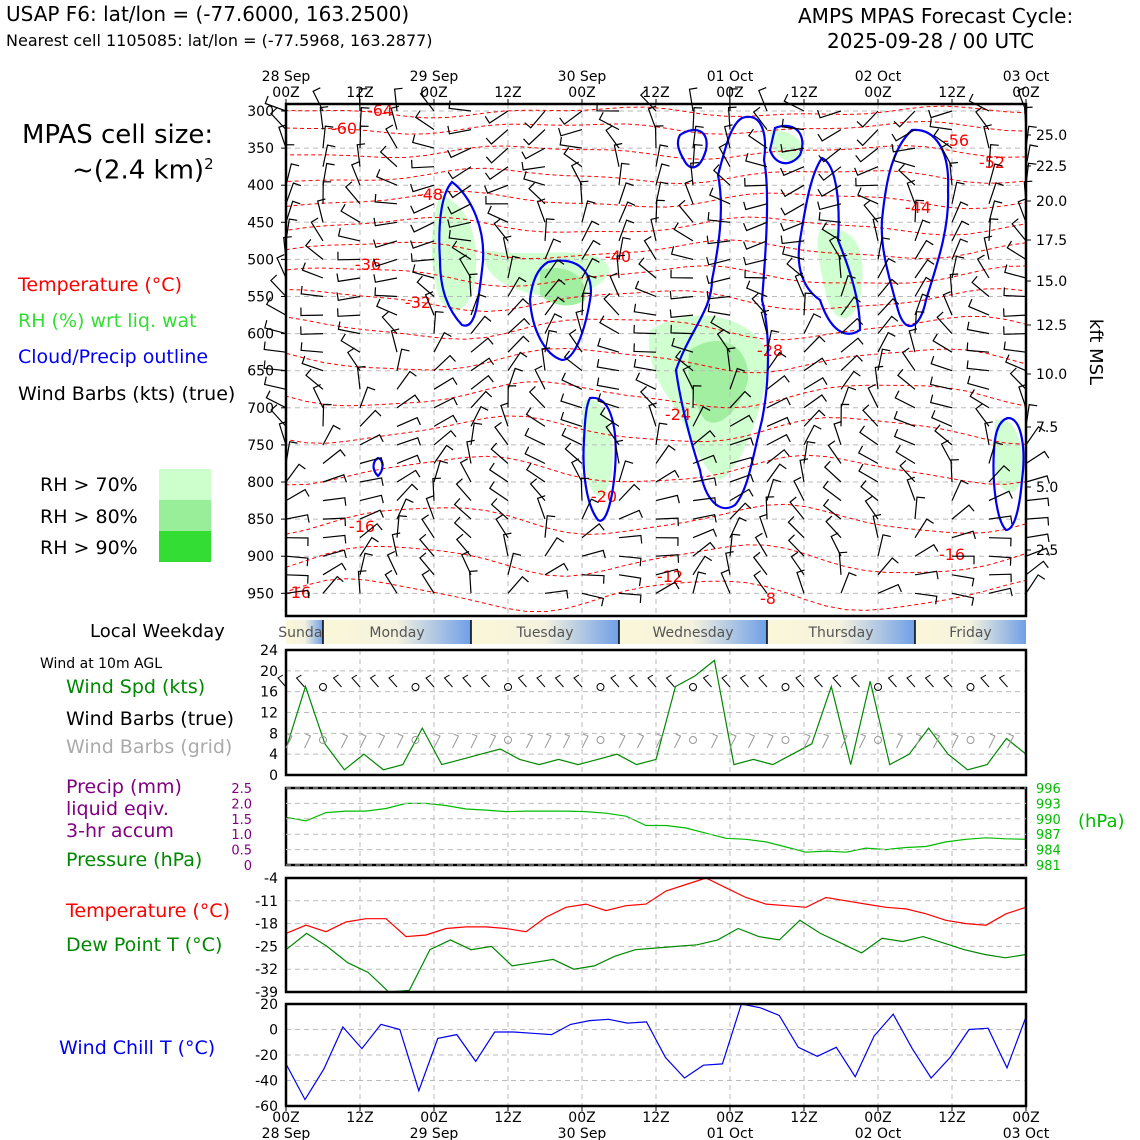 The image size is (1140, 1140). What do you see at coordinates (241, 789) in the screenshot?
I see `precip-tick-label: 2.5` at bounding box center [241, 789].